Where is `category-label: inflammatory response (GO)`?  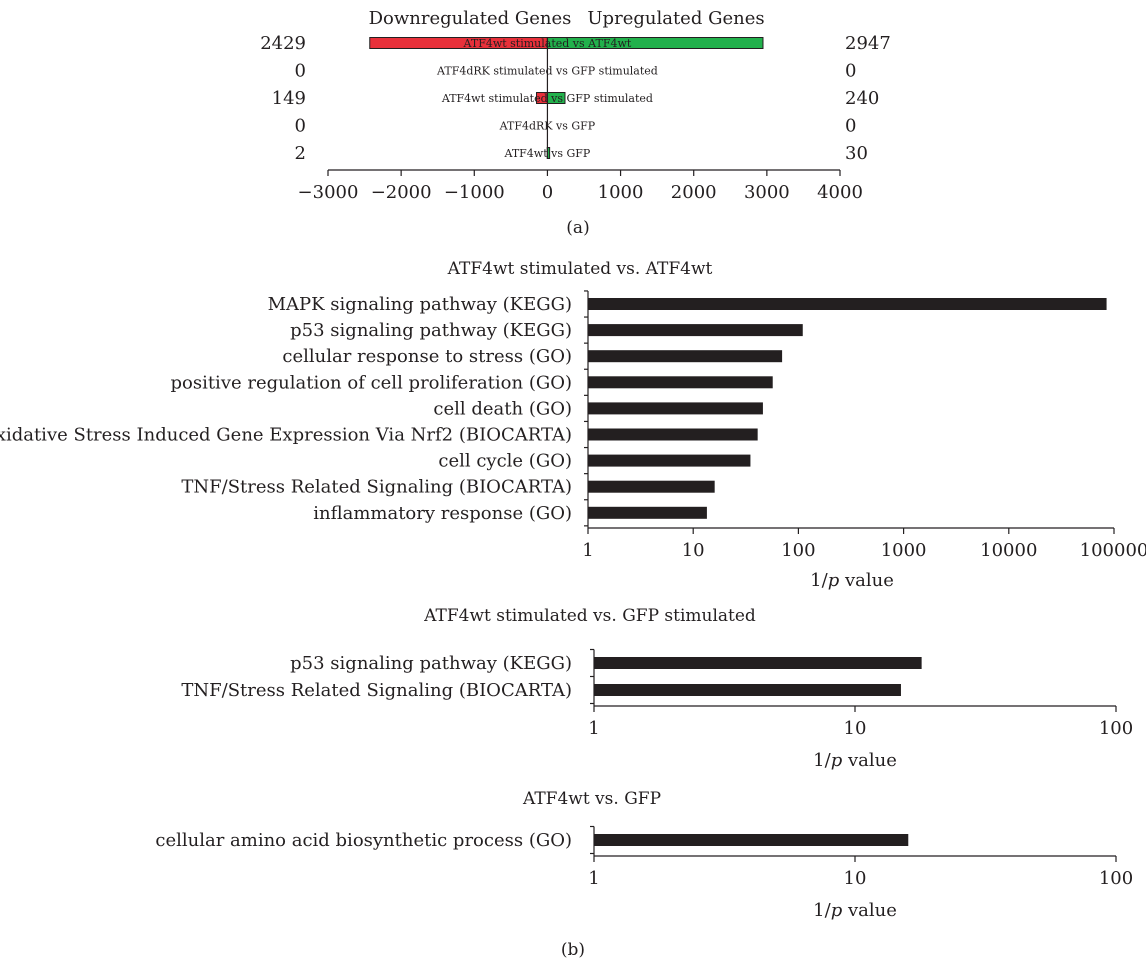 category-label: inflammatory response (GO) is located at coordinates (442, 513).